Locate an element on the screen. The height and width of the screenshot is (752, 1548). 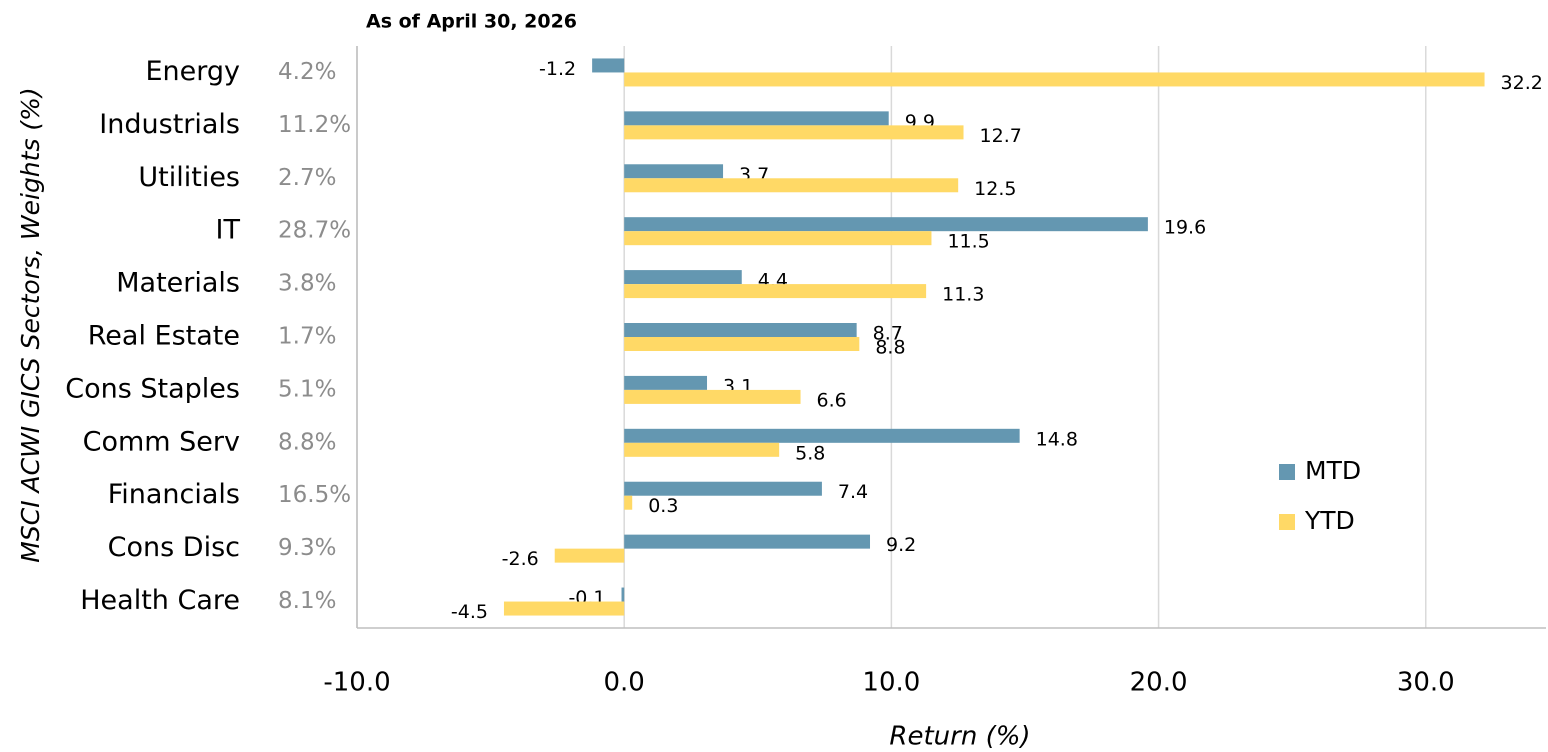
y-tick-label: Financials is located at coordinates (174, 494).